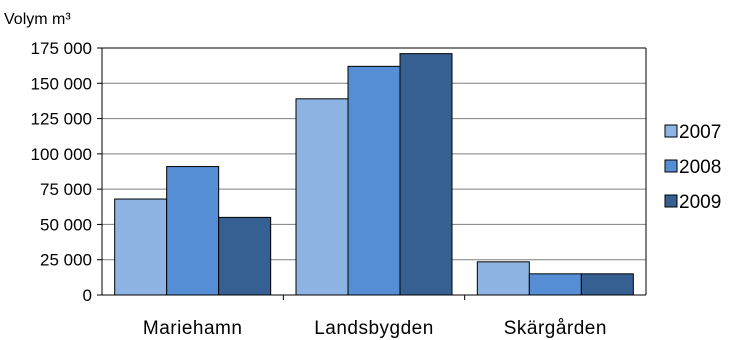 The width and height of the screenshot is (730, 340). Describe the element at coordinates (61, 119) in the screenshot. I see `y-tick-label: 125 000` at that location.